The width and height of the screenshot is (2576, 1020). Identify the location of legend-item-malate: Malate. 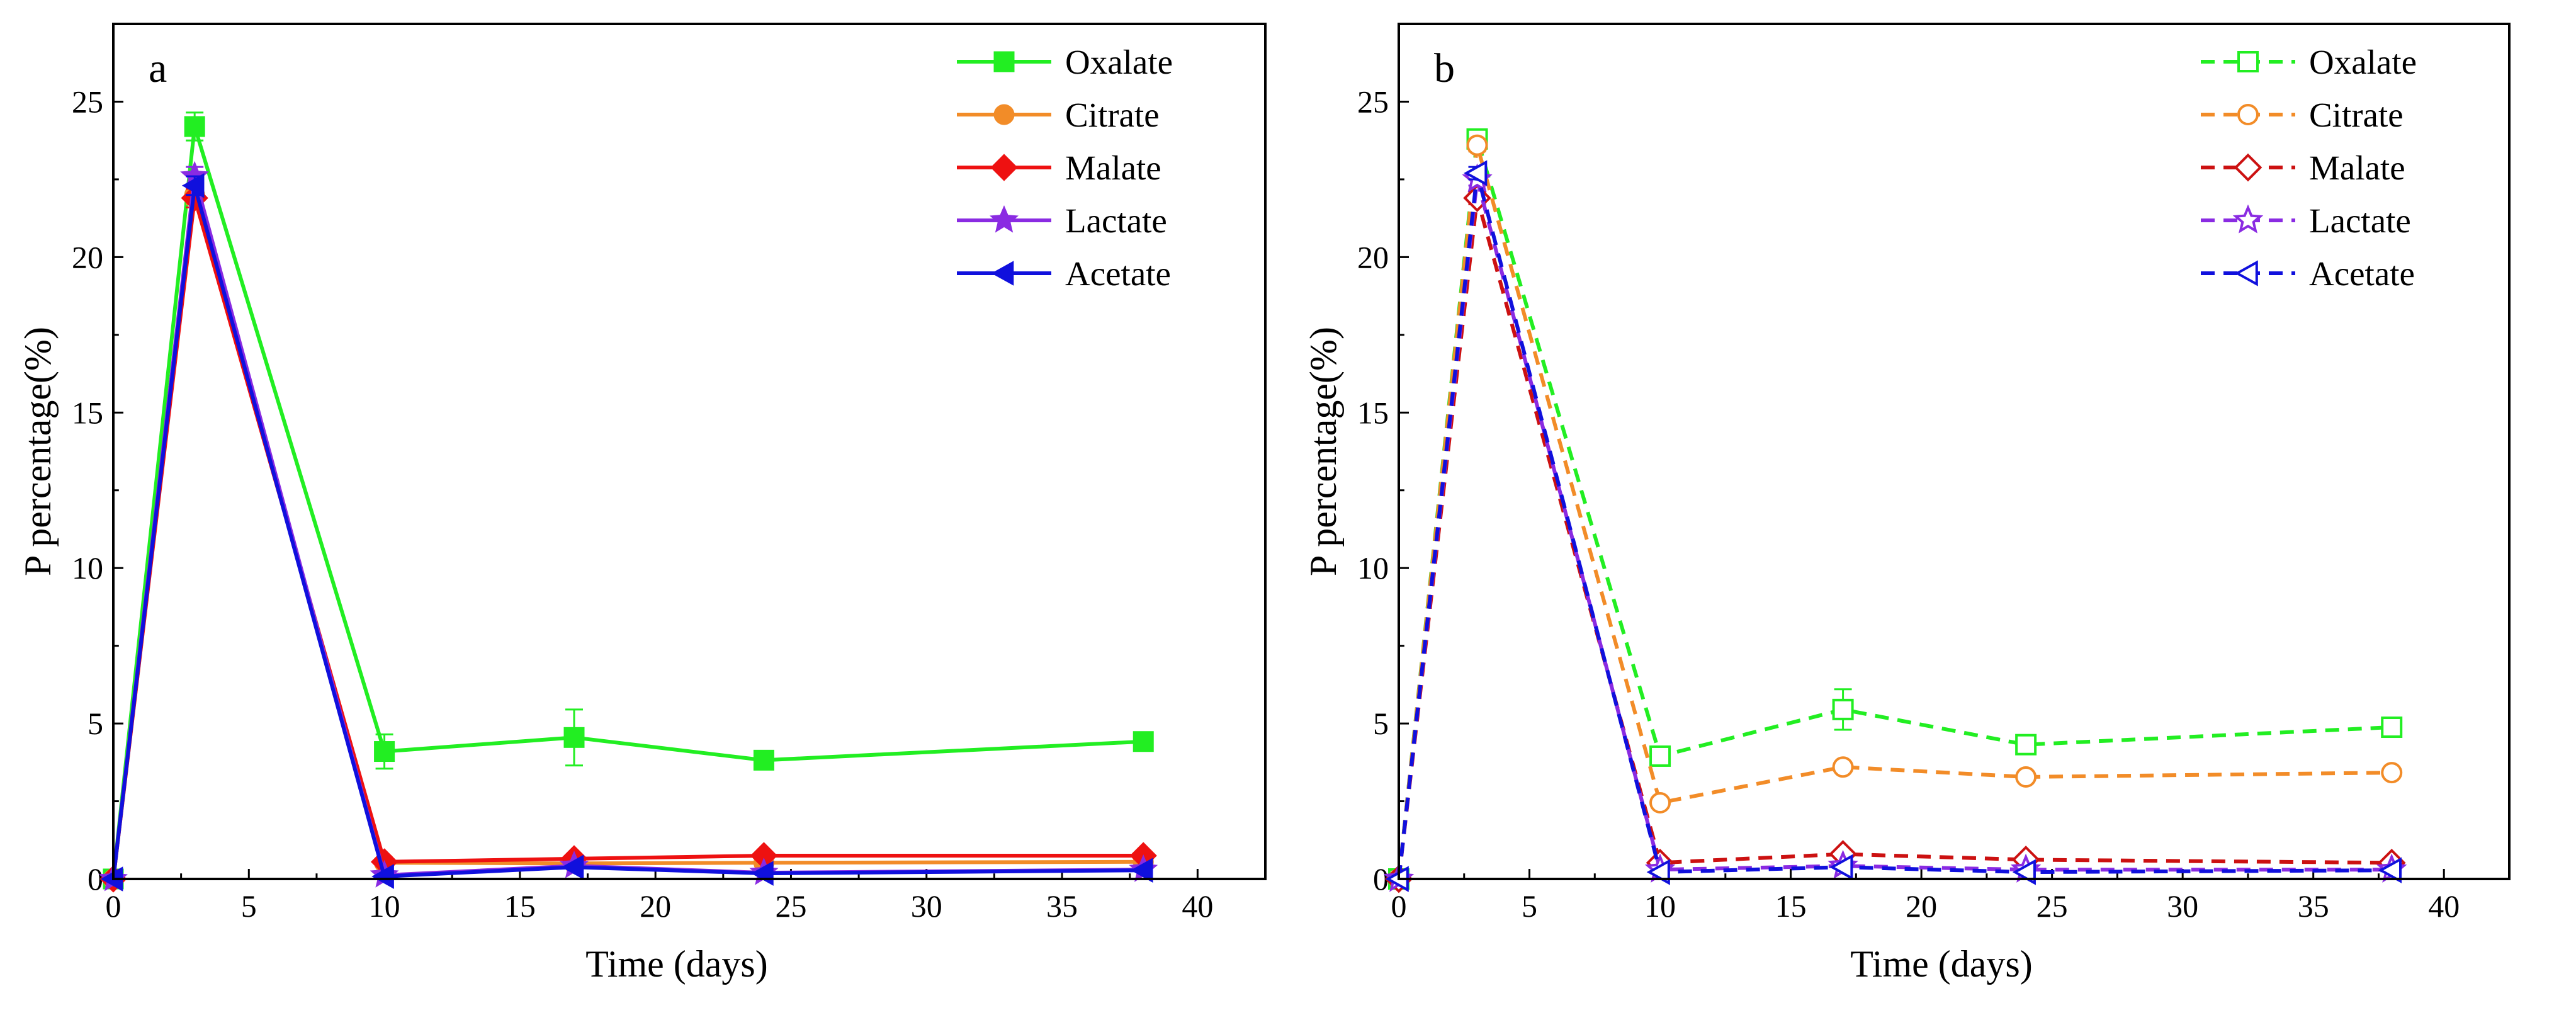
(2303, 168).